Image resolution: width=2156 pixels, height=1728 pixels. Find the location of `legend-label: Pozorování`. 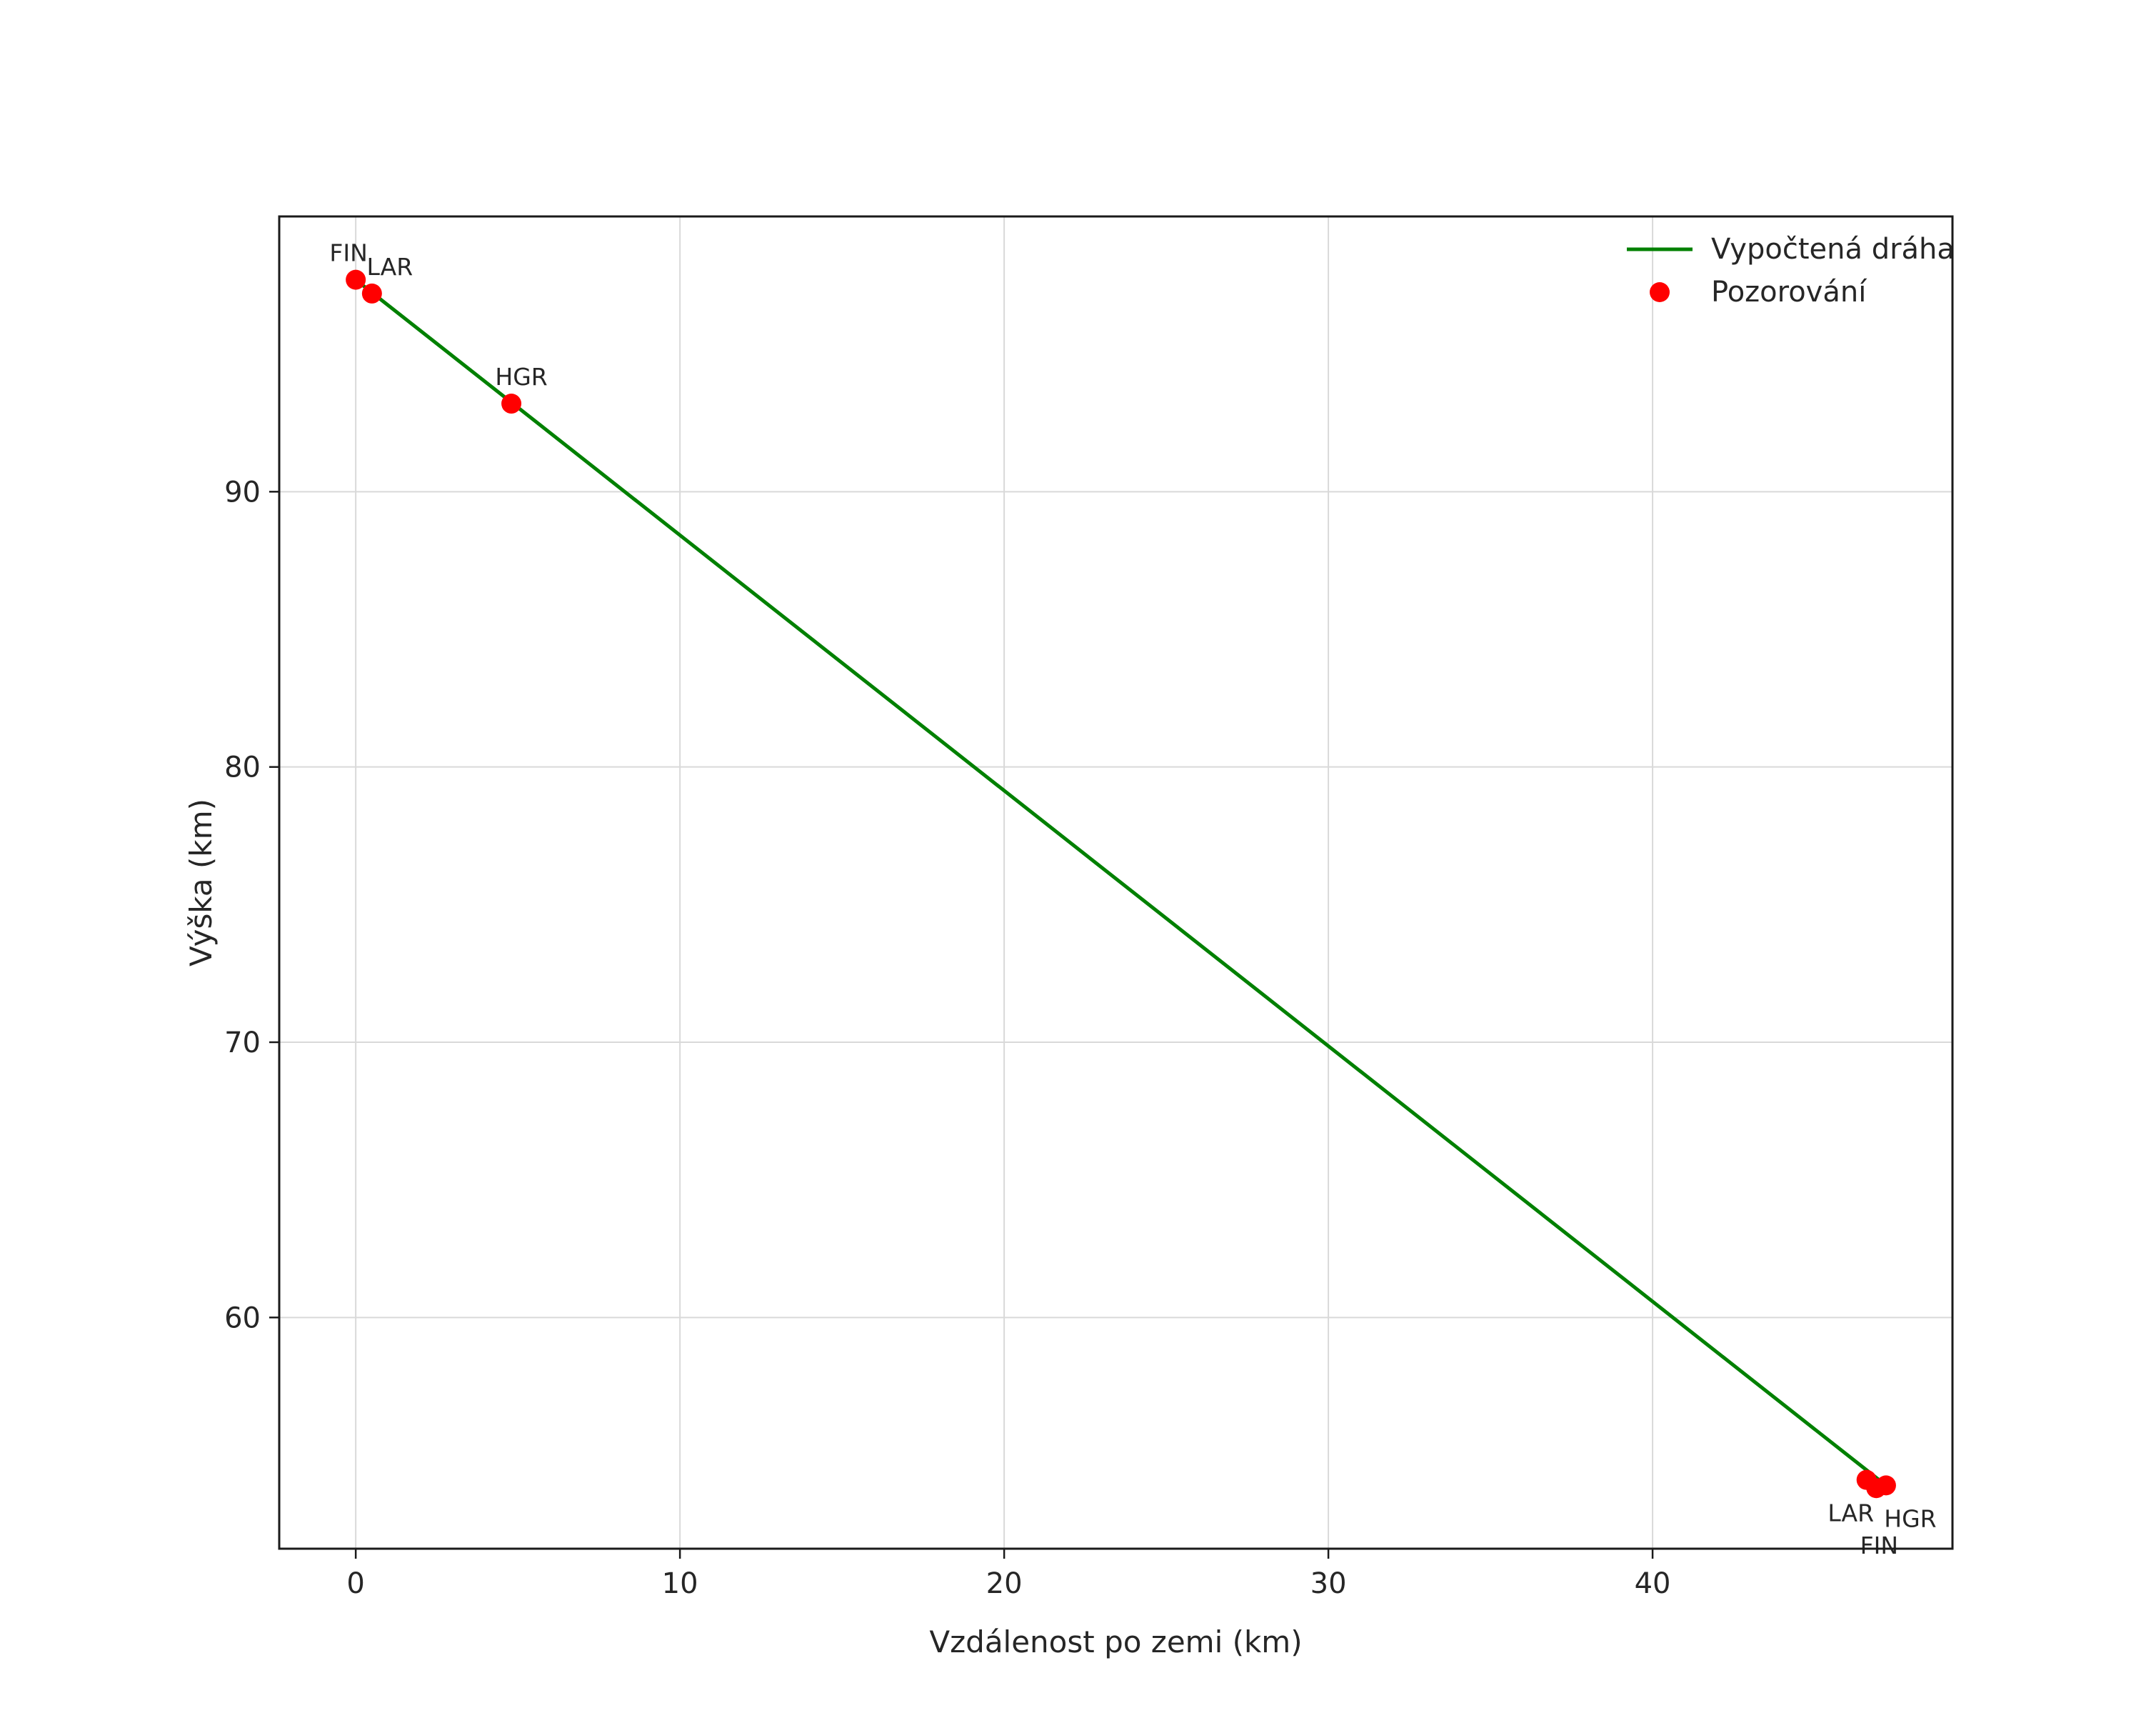

legend-label: Pozorování is located at coordinates (1789, 292).